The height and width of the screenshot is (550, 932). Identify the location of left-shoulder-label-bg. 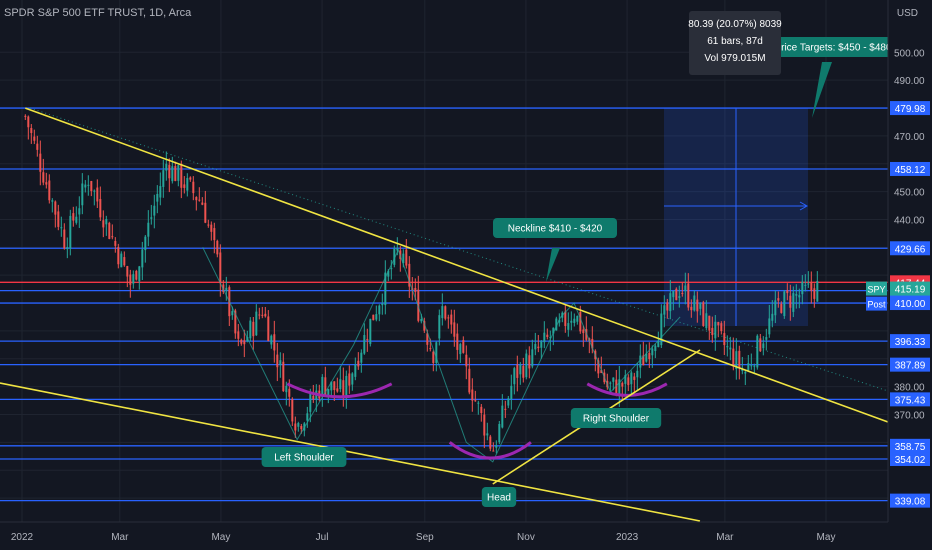
(304, 457).